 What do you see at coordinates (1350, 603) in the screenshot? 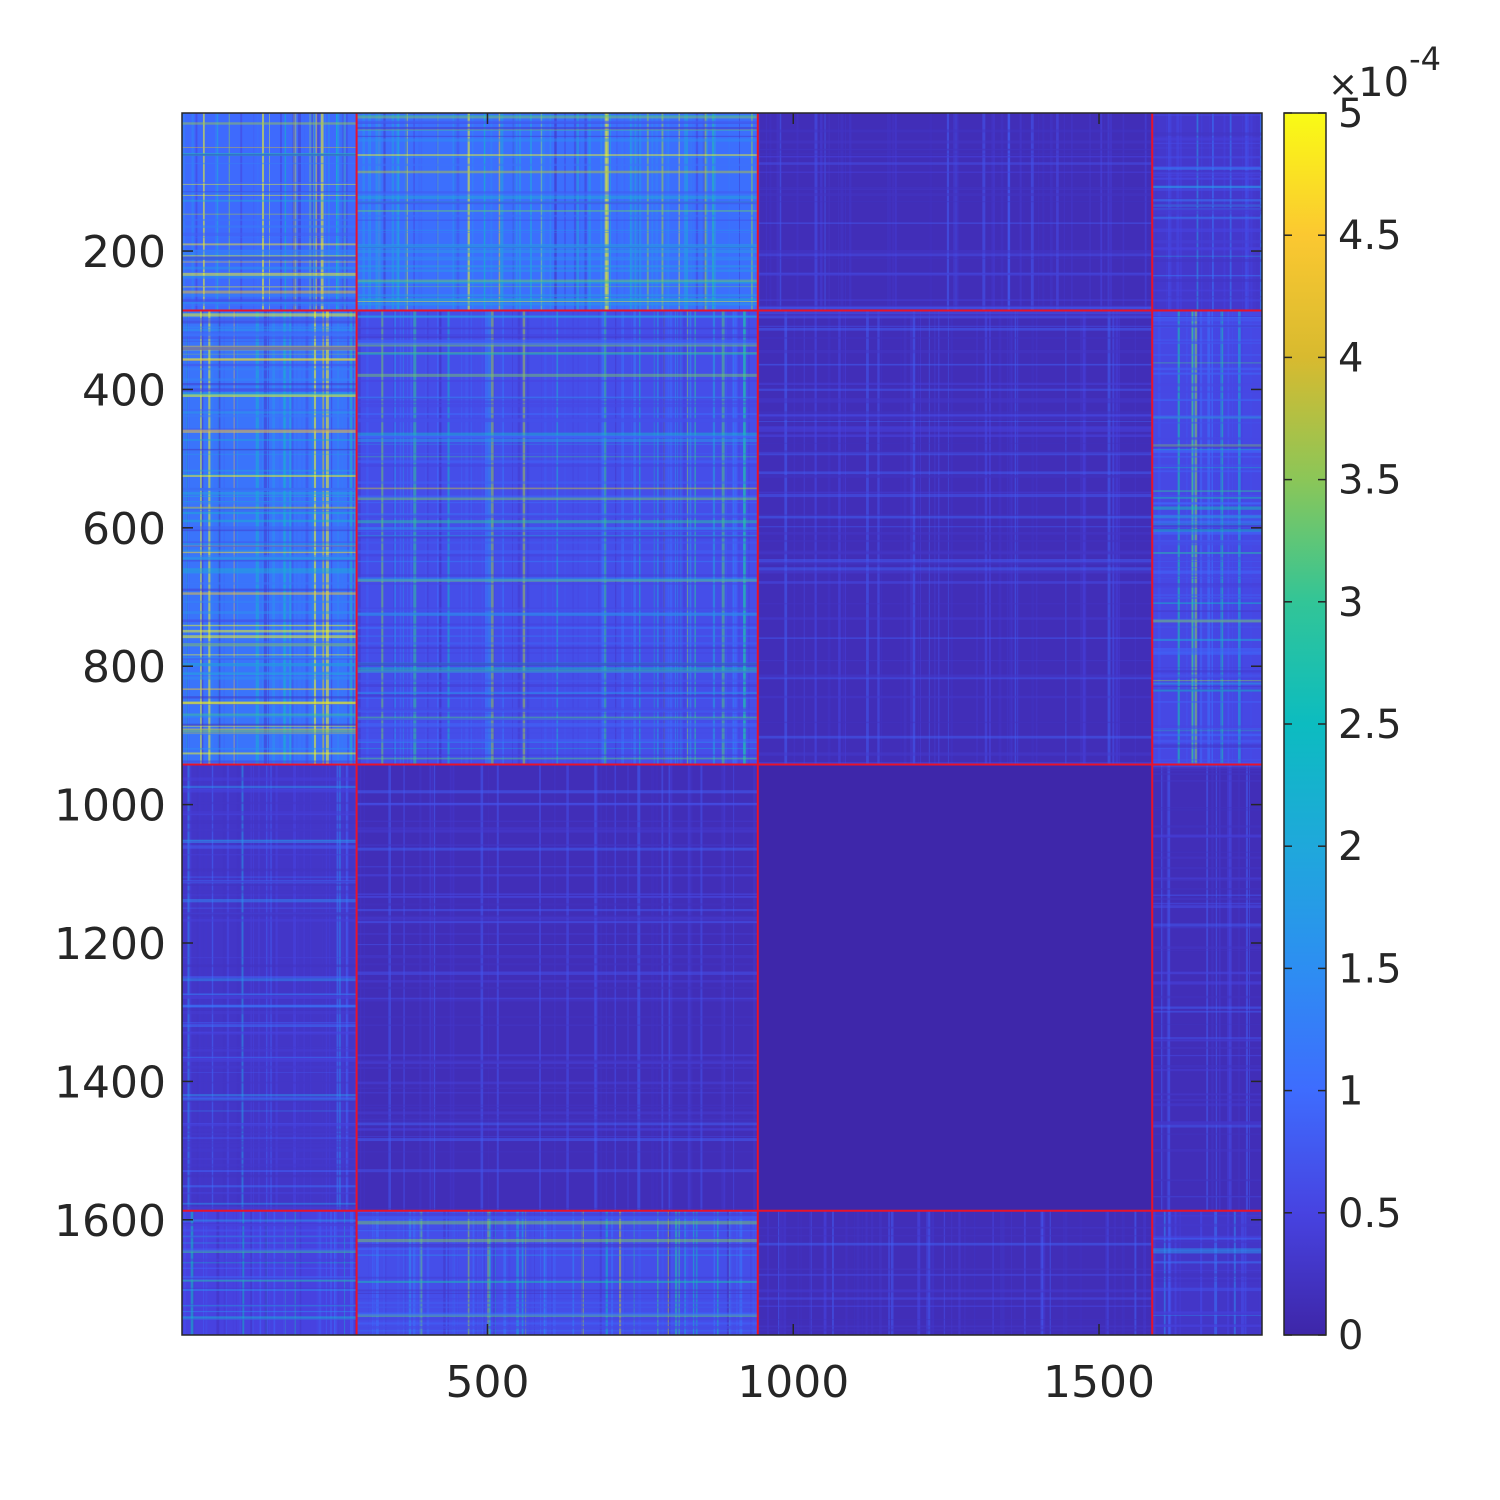
I see `colorbar-tick-label: 3` at bounding box center [1350, 603].